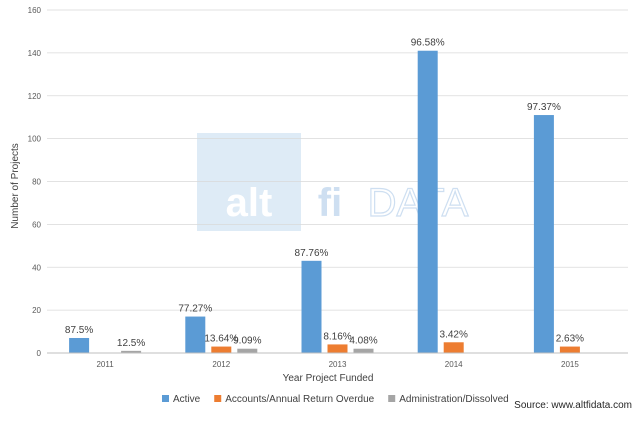  Describe the element at coordinates (573, 405) in the screenshot. I see `source-note: Source: www.altfidata.com` at that location.